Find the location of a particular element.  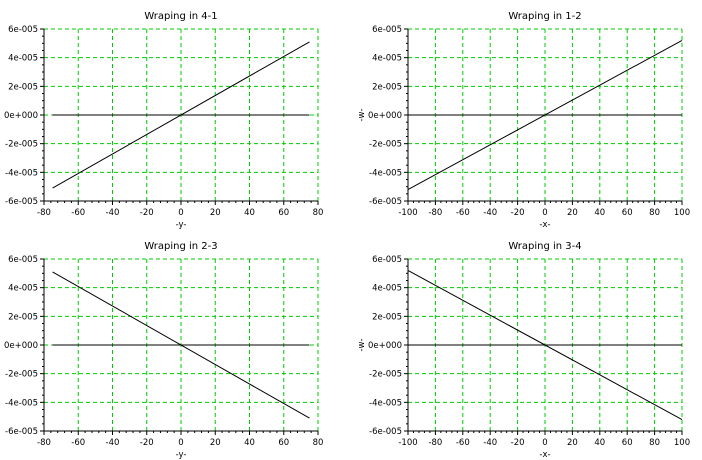

chart-title: Wraping in 1-2 is located at coordinates (544, 16).